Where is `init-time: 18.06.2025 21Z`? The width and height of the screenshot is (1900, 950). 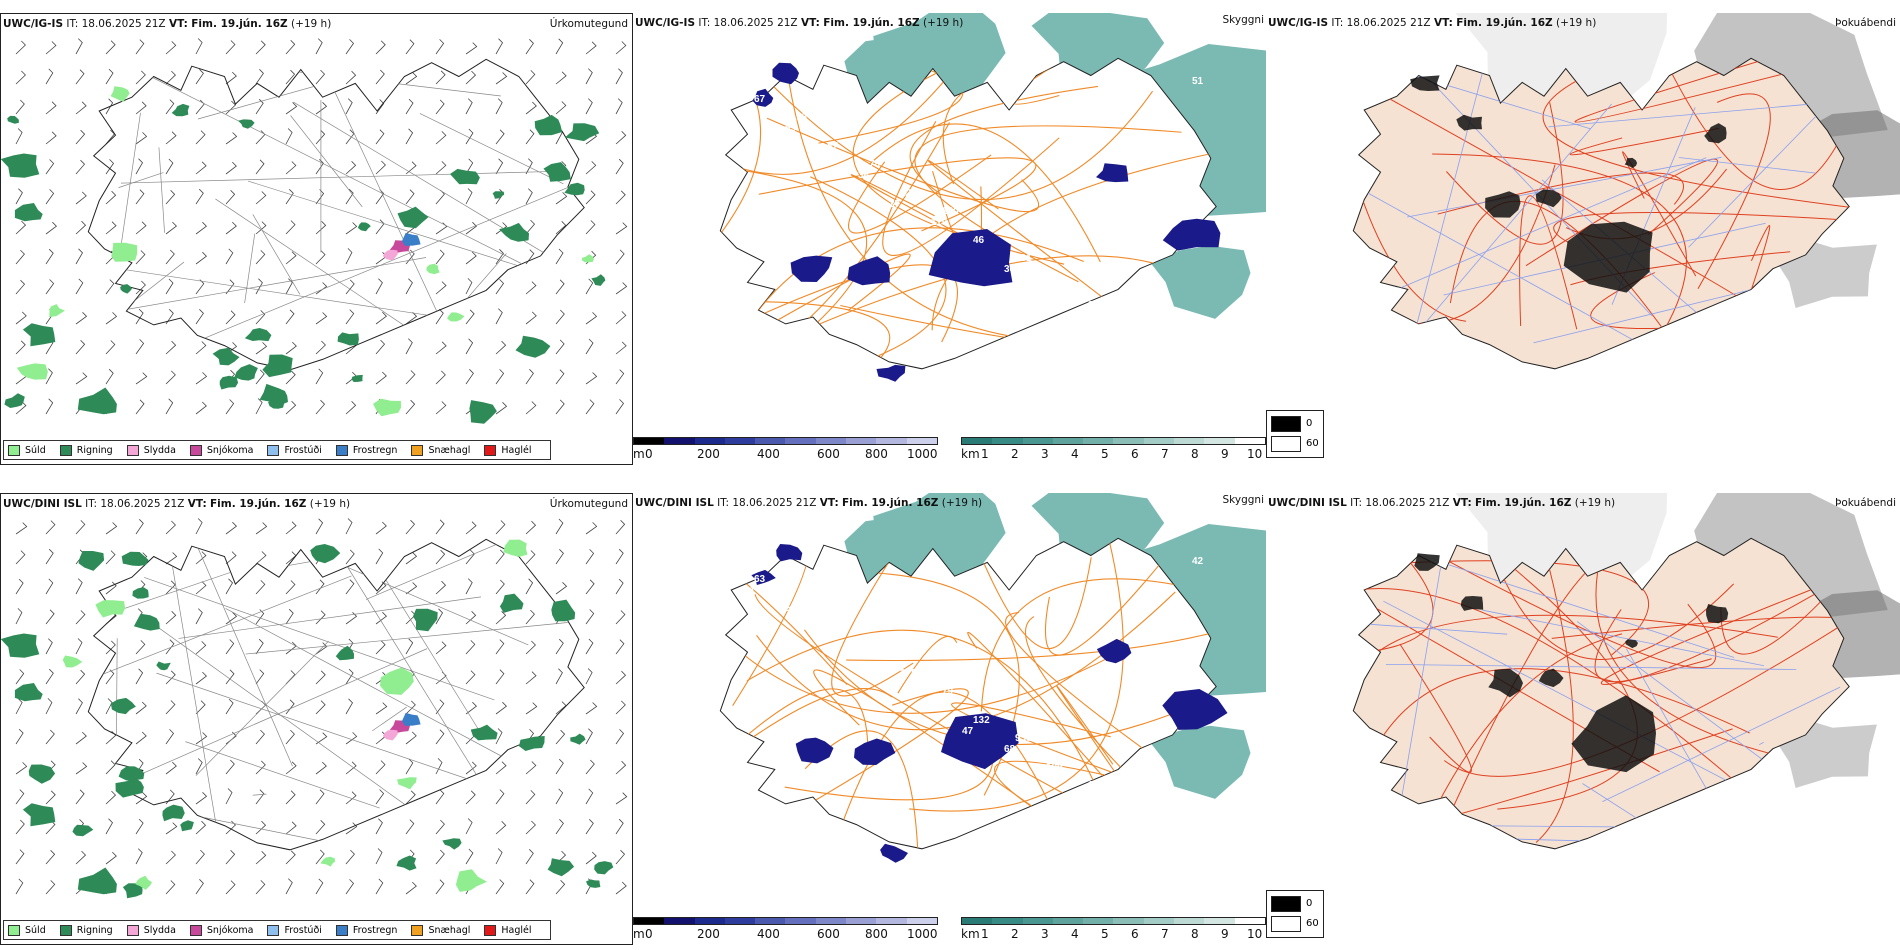
init-time: 18.06.2025 21Z is located at coordinates (123, 24).